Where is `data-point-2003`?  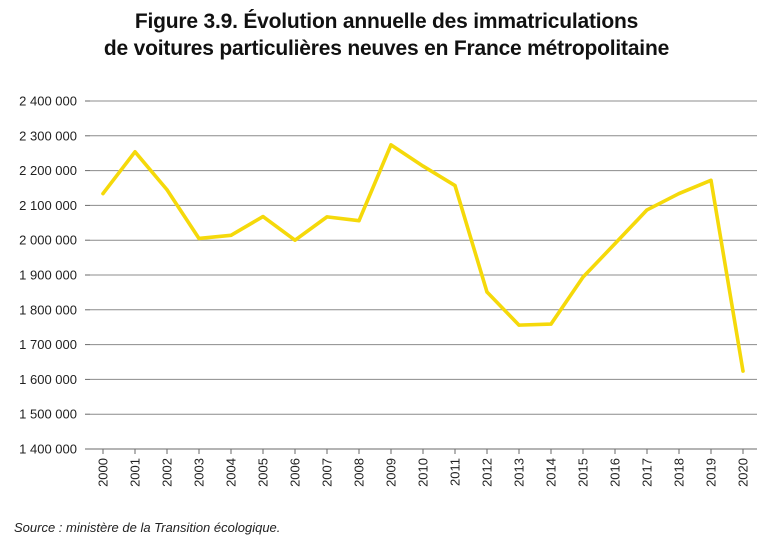 data-point-2003 is located at coordinates (199, 238).